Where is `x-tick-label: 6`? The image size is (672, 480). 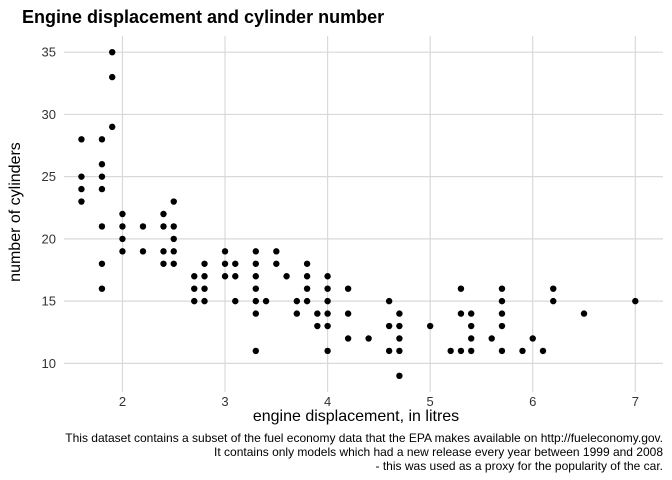 x-tick-label: 6 is located at coordinates (532, 401).